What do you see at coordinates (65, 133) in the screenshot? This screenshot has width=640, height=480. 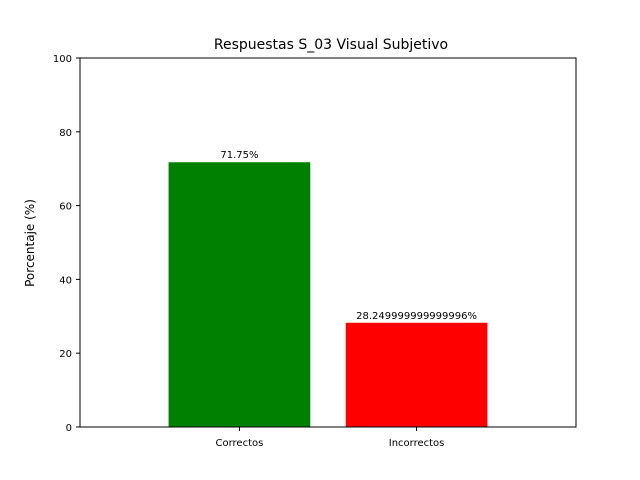 I see `y-tick-label: 80` at bounding box center [65, 133].